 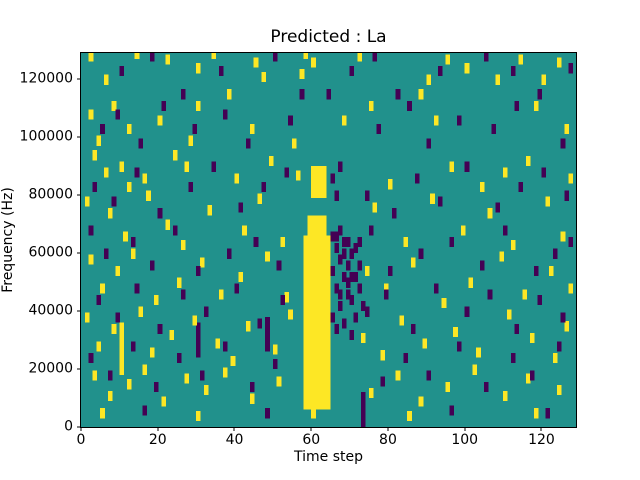 What do you see at coordinates (157, 440) in the screenshot?
I see `x-tick-label: 20` at bounding box center [157, 440].